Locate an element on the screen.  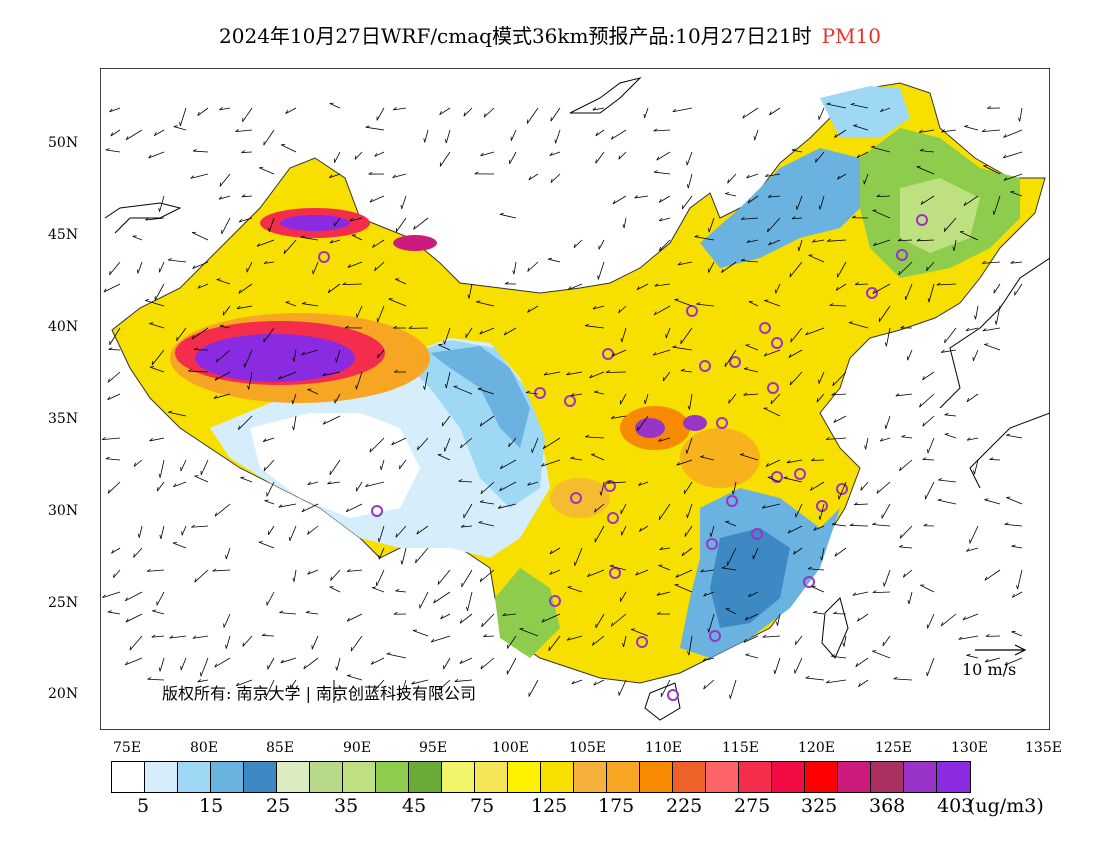
legend-label: 325 is located at coordinates (819, 806).